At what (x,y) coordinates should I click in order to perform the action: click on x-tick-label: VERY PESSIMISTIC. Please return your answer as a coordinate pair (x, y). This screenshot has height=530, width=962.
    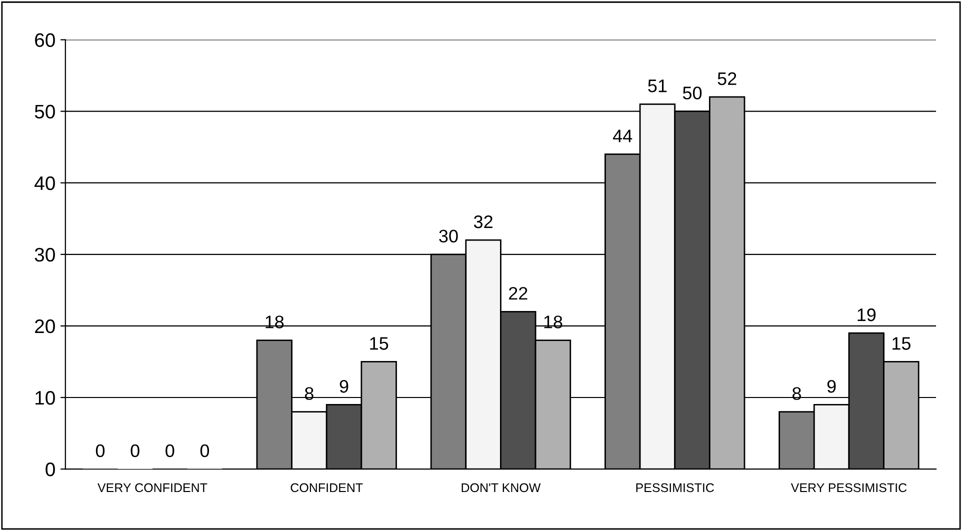
    Looking at the image, I should click on (848, 487).